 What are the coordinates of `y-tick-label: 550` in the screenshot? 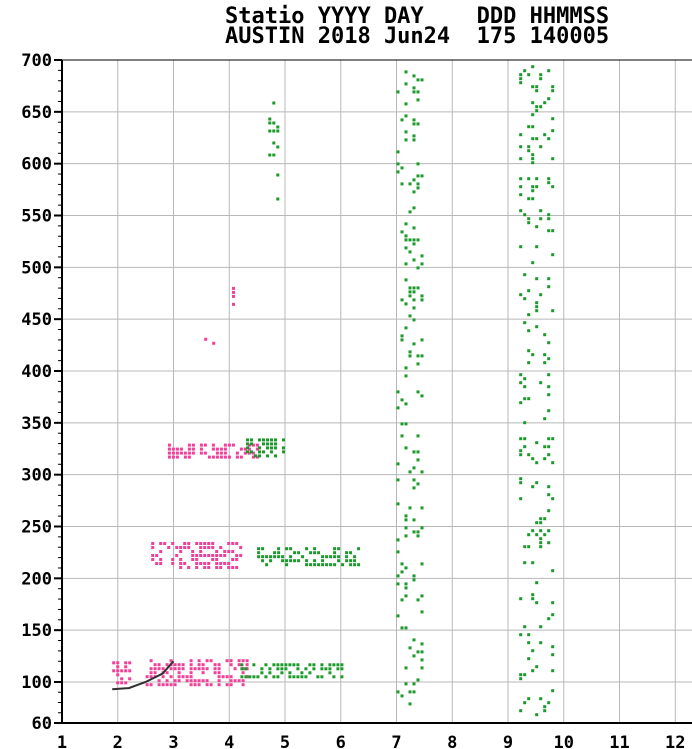 It's located at (36, 217).